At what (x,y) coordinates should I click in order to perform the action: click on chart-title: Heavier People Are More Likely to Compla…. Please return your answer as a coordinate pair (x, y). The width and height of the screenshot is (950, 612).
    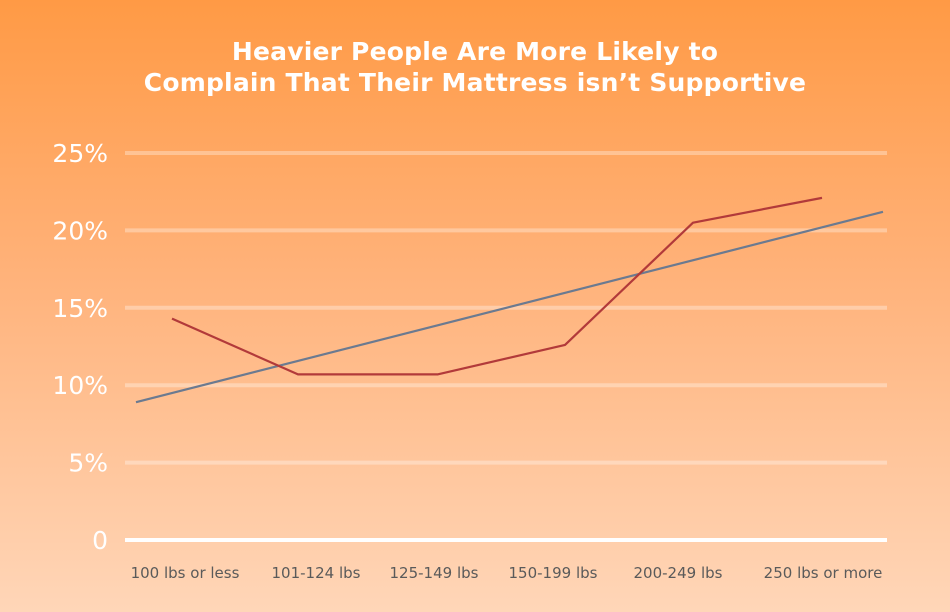
    Looking at the image, I should click on (475, 67).